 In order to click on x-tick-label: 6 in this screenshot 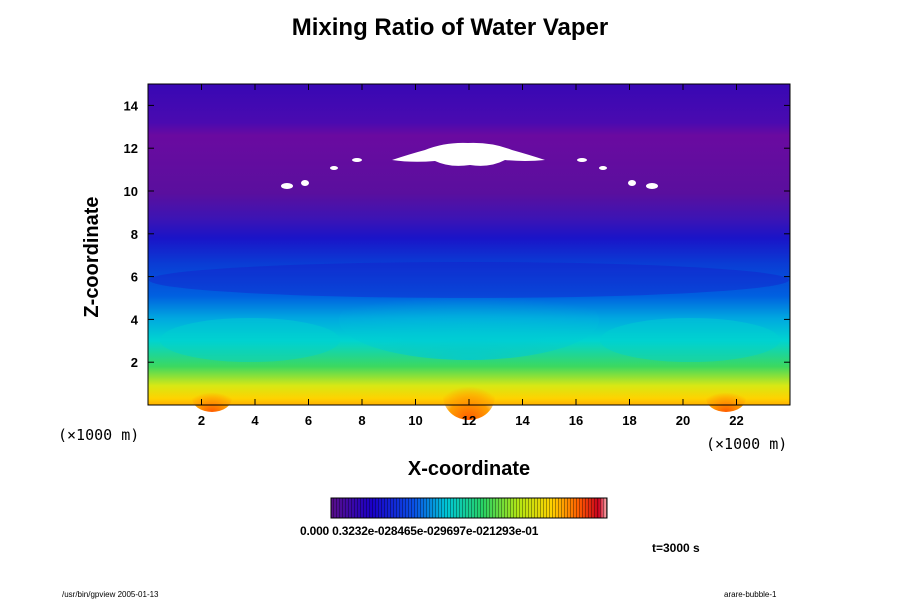, I will do `click(308, 420)`.